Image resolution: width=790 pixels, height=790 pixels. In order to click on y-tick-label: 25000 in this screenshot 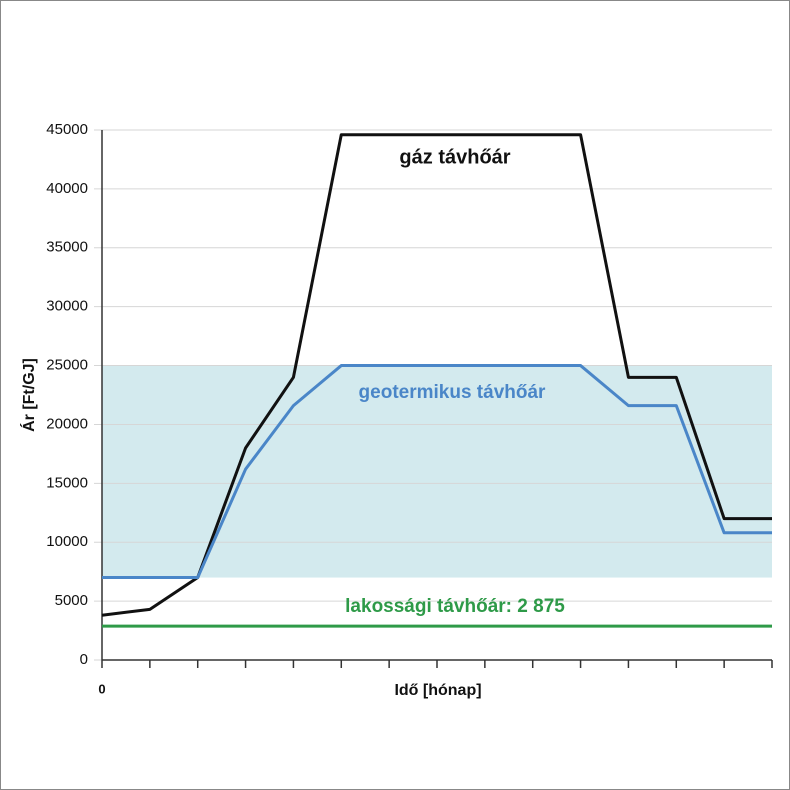, I will do `click(67, 365)`.